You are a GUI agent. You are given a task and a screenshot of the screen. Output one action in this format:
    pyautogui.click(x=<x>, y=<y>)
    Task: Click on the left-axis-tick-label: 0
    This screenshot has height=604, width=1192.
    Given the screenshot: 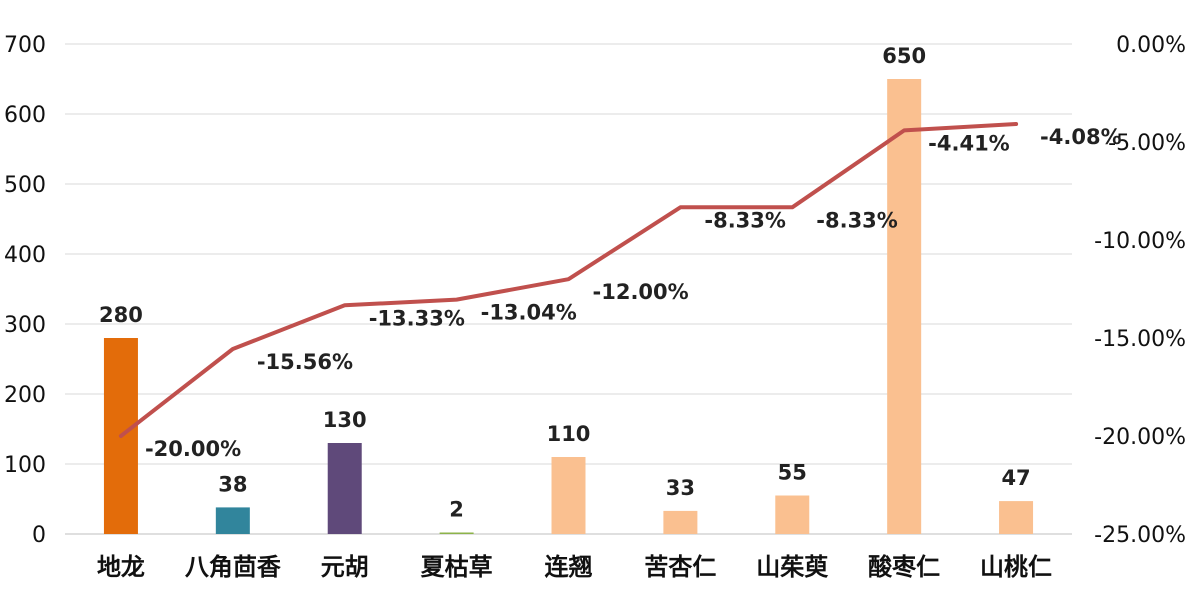 What is the action you would take?
    pyautogui.click(x=39, y=535)
    